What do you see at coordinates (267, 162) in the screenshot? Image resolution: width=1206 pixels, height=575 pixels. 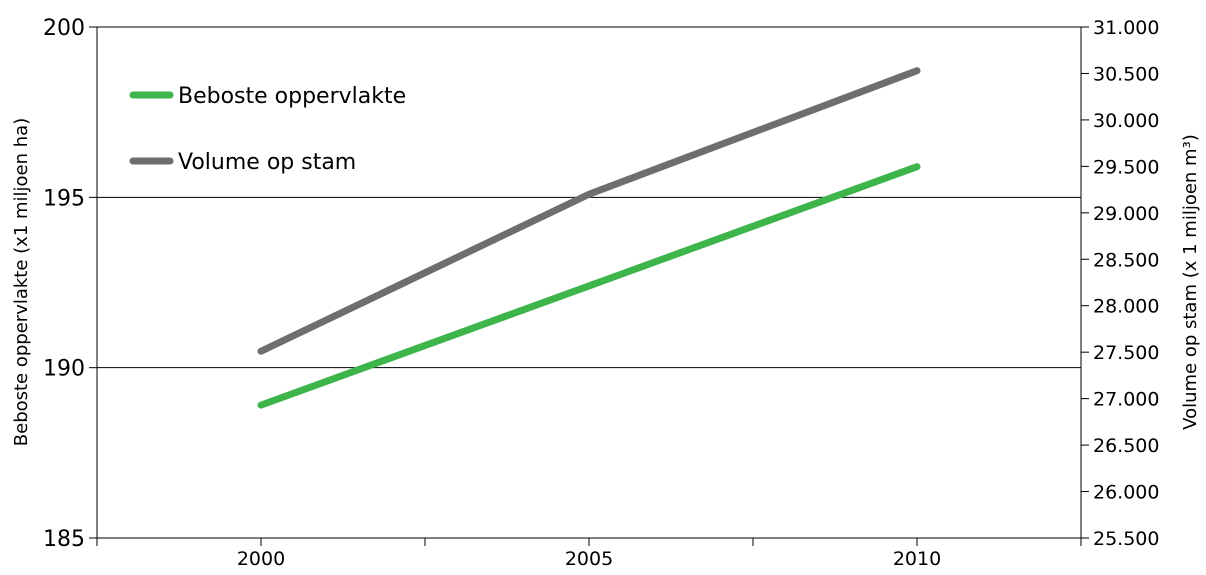 I see `legend-label-volume-op-stam: Volume op stam` at bounding box center [267, 162].